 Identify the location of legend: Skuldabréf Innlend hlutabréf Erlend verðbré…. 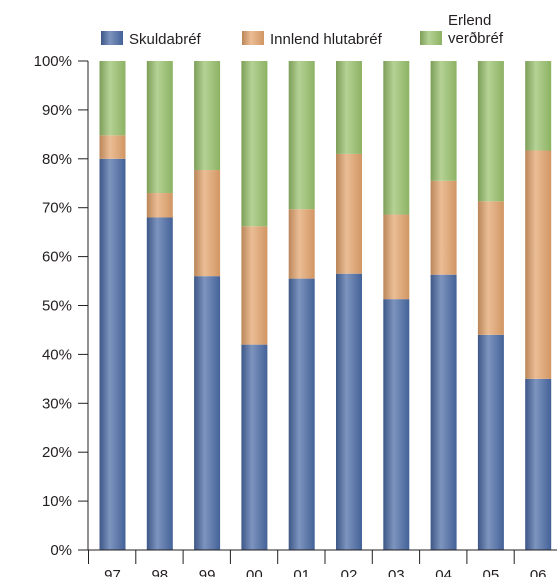
(302, 30).